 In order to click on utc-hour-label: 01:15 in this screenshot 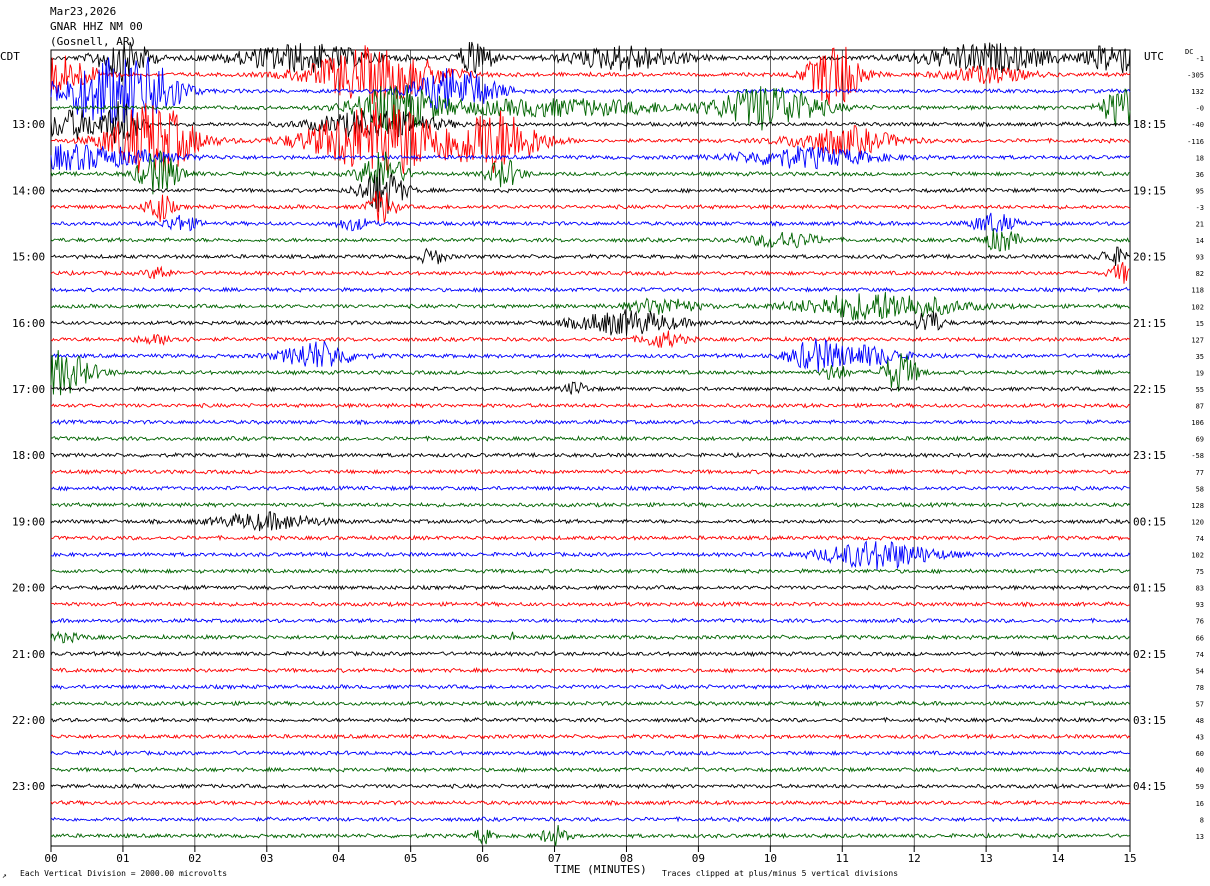, I will do `click(1149, 588)`.